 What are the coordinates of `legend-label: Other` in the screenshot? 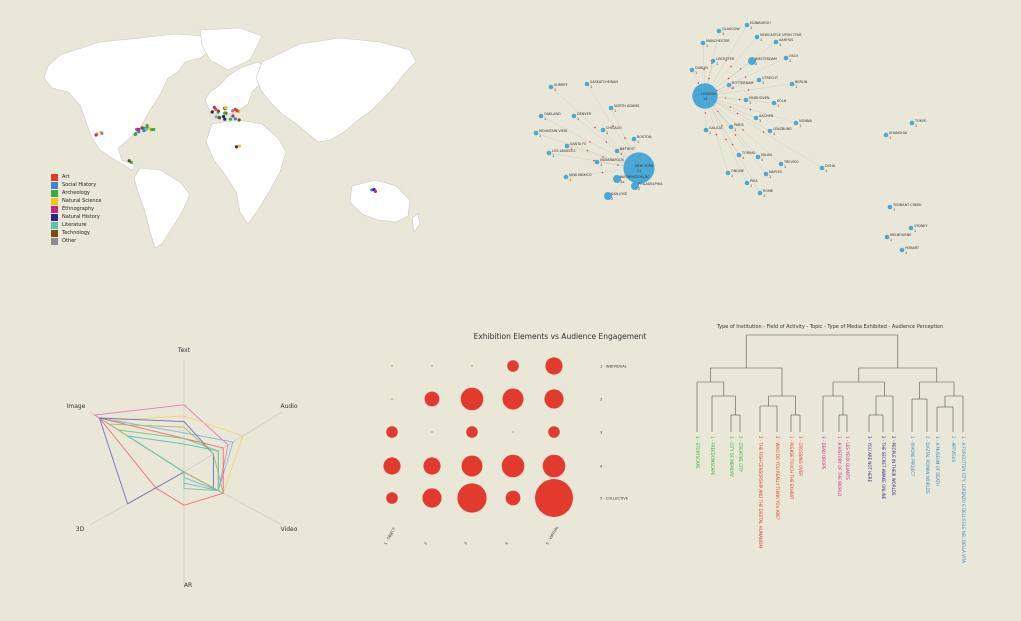 It's located at (69, 241).